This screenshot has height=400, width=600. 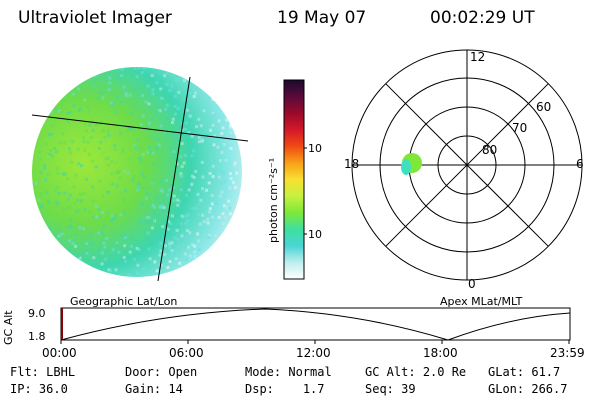 What do you see at coordinates (273, 200) in the screenshot?
I see `colorbar-unit-label: photon cm⁻²s⁻¹` at bounding box center [273, 200].